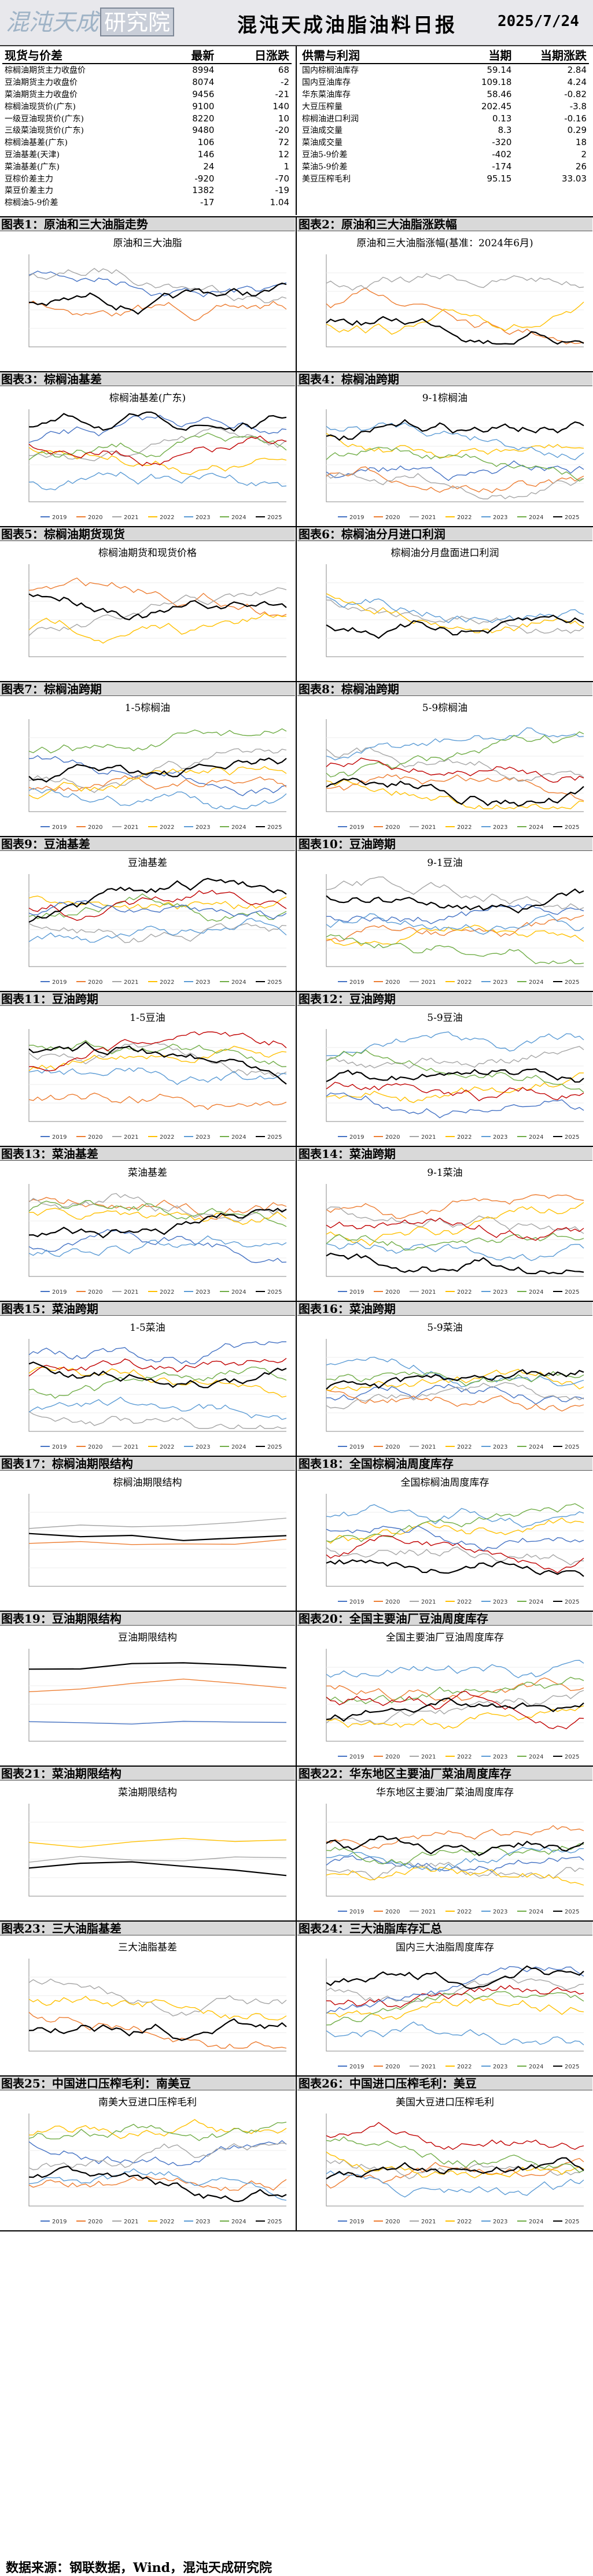 The width and height of the screenshot is (593, 2576). Describe the element at coordinates (444, 224) in the screenshot. I see `figure-label: 图表2：原油和三大油脂涨跌幅` at that location.